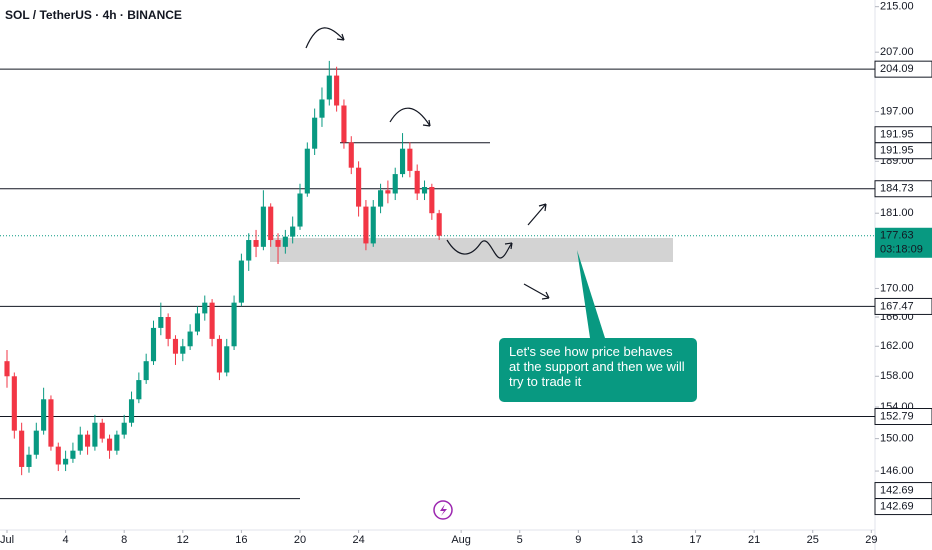 The height and width of the screenshot is (550, 932). Describe the element at coordinates (897, 189) in the screenshot. I see `level-label: 184.73` at that location.